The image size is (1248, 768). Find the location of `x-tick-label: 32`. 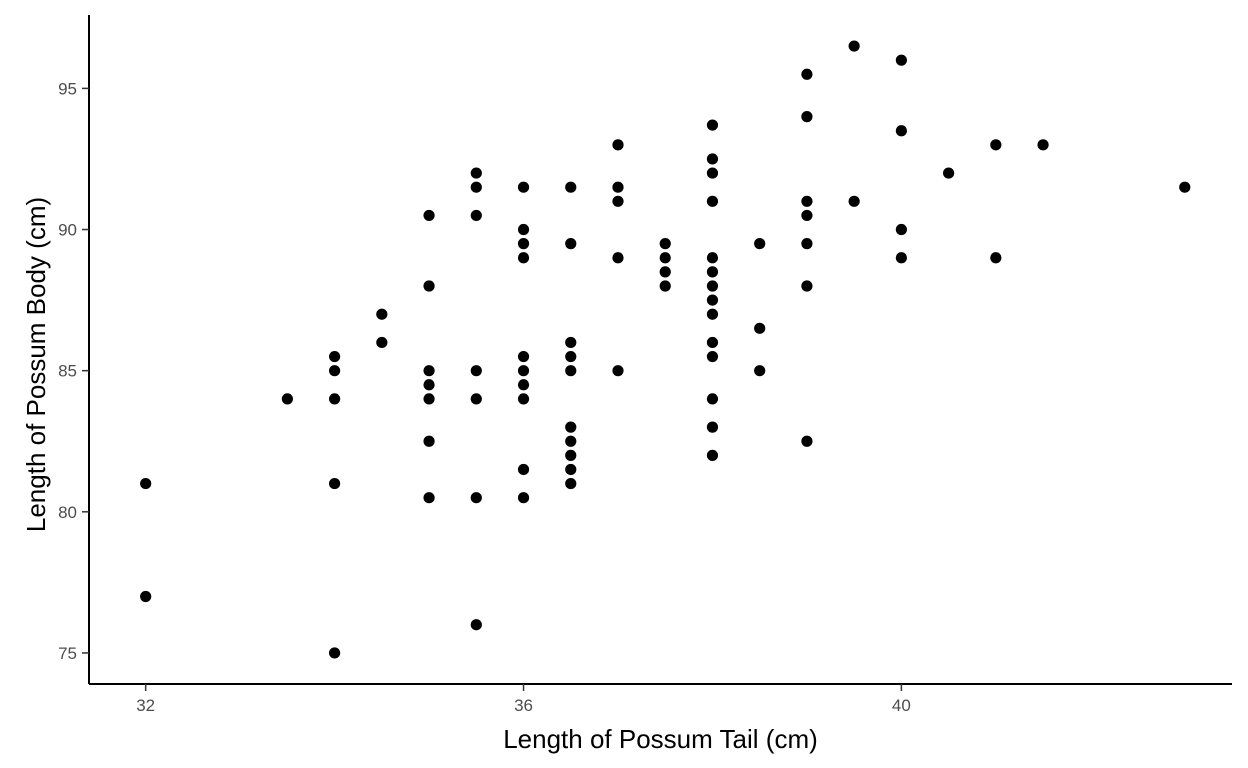

x-tick-label: 32 is located at coordinates (145, 705).